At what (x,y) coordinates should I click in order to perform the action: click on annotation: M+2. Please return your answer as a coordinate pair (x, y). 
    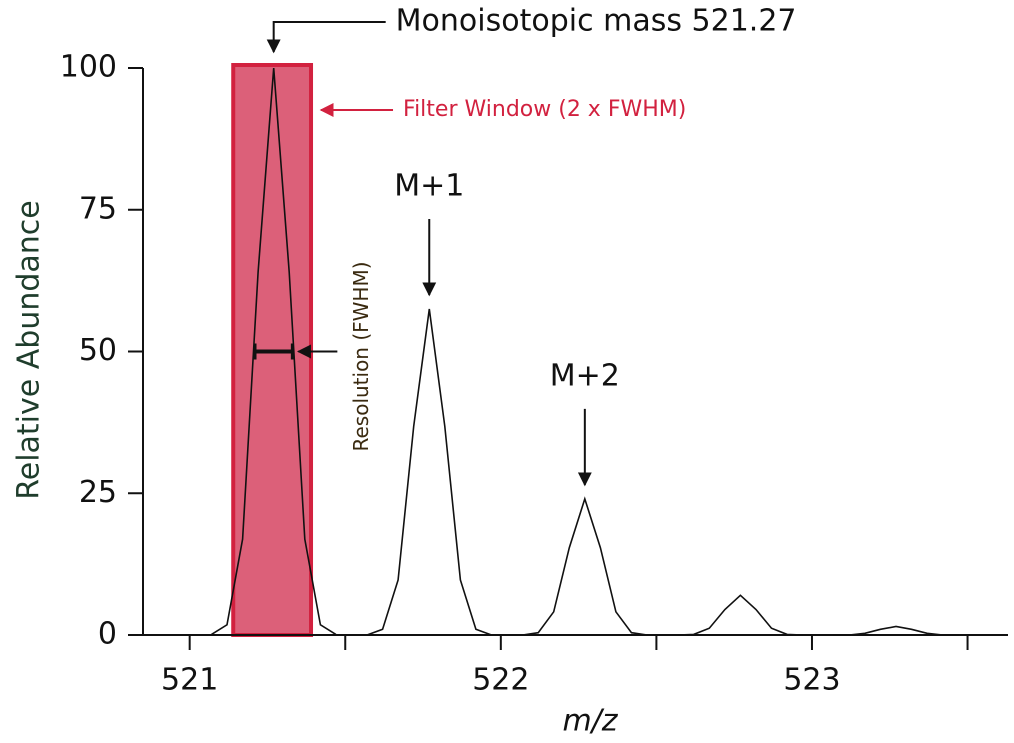
    Looking at the image, I should click on (585, 375).